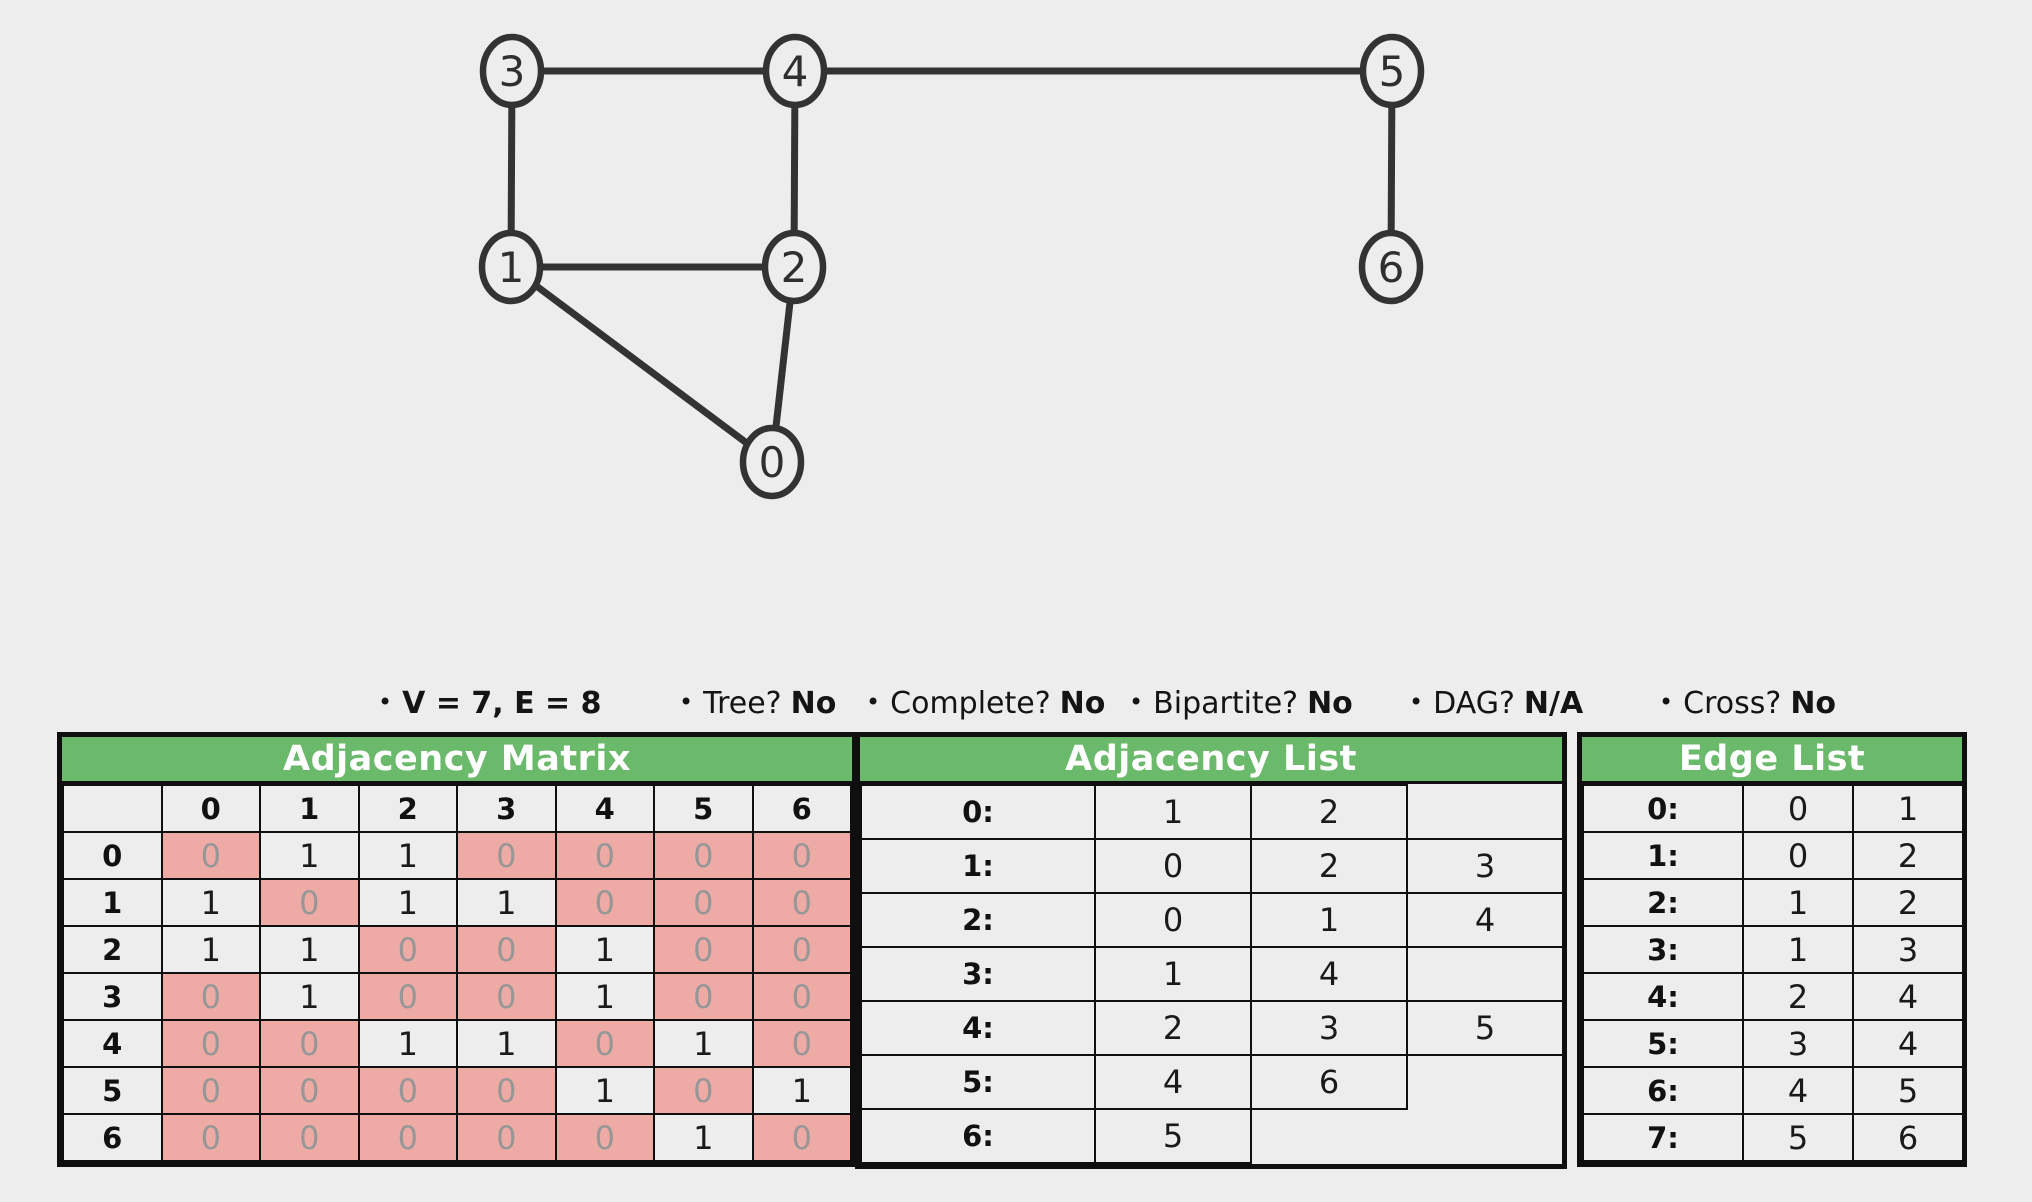 Image resolution: width=2032 pixels, height=1202 pixels. I want to click on edge-list-row: 1: 0 2, so click(1773, 855).